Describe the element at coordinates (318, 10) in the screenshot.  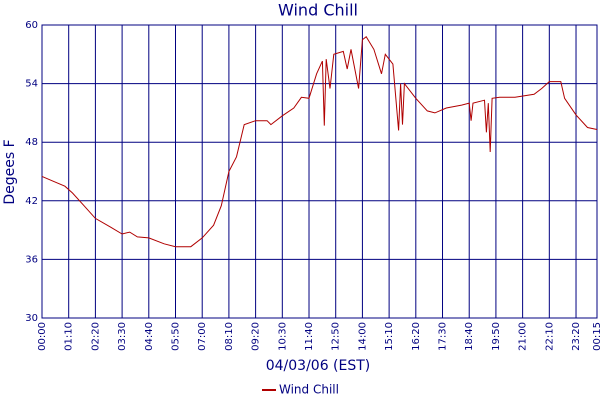
I see `chart-title: Wind Chill` at that location.